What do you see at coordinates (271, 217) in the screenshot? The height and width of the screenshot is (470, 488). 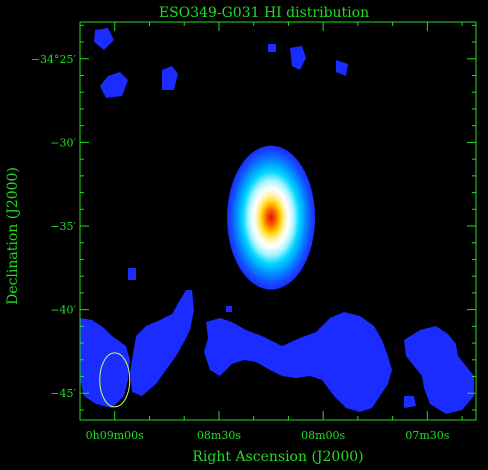 I see `galaxy-hi-emission` at bounding box center [271, 217].